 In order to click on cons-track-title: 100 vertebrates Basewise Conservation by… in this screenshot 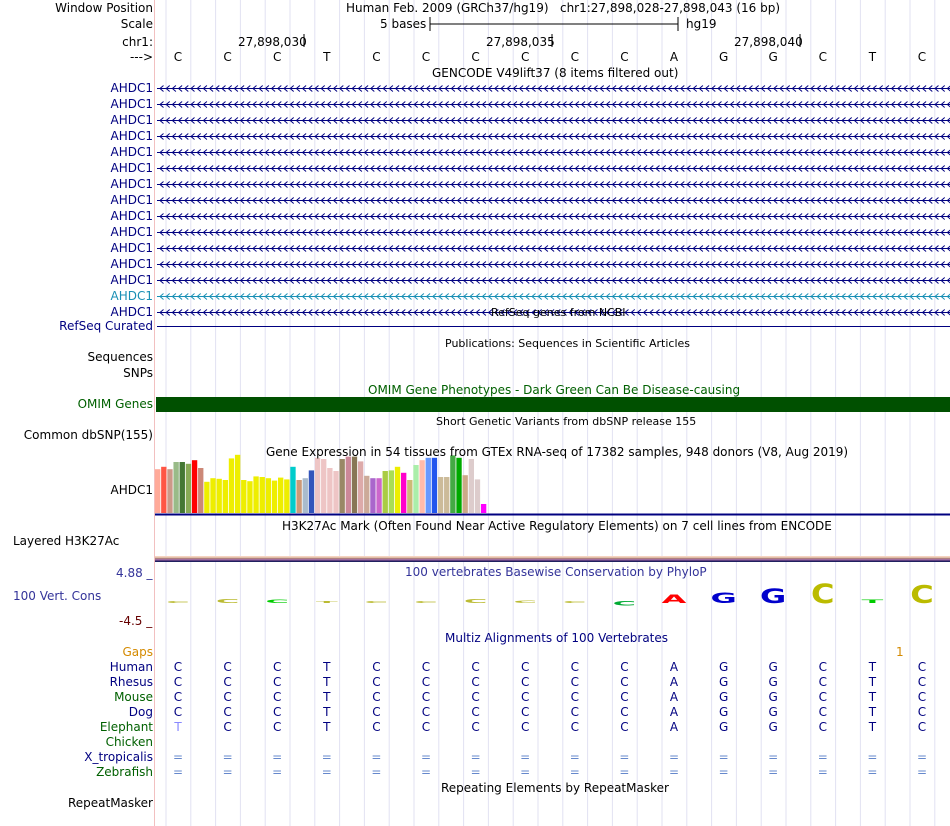, I will do `click(556, 572)`.